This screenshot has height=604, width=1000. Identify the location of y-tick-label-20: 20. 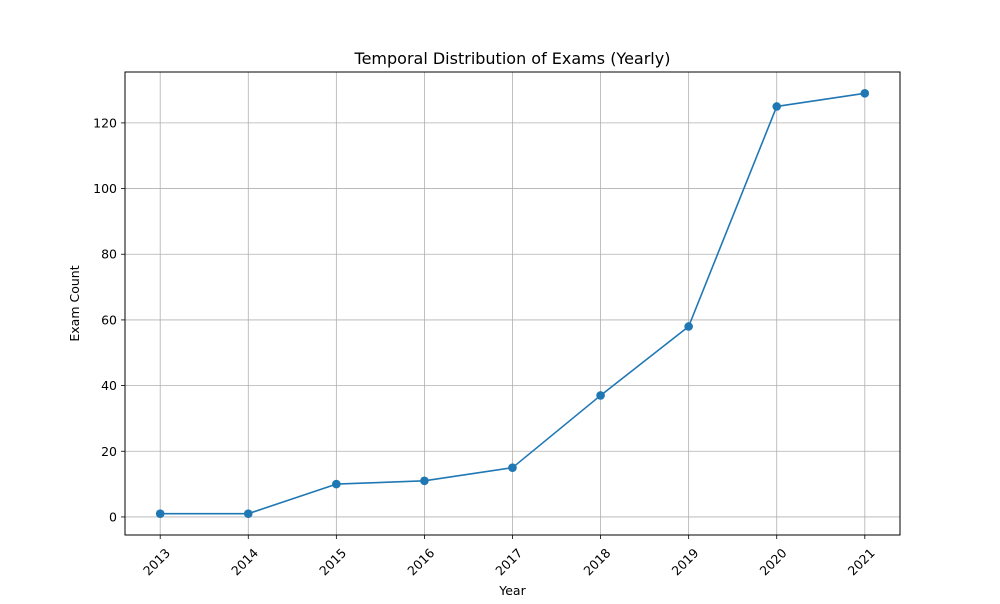
(109, 451).